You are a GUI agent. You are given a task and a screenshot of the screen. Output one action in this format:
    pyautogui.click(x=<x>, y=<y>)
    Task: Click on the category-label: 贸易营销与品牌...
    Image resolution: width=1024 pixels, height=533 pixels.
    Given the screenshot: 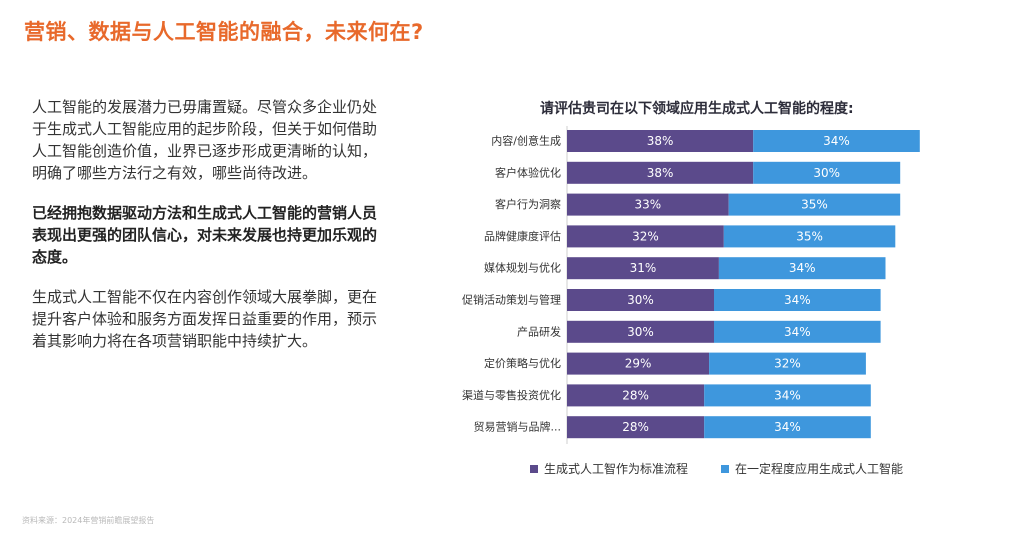 What is the action you would take?
    pyautogui.click(x=518, y=427)
    